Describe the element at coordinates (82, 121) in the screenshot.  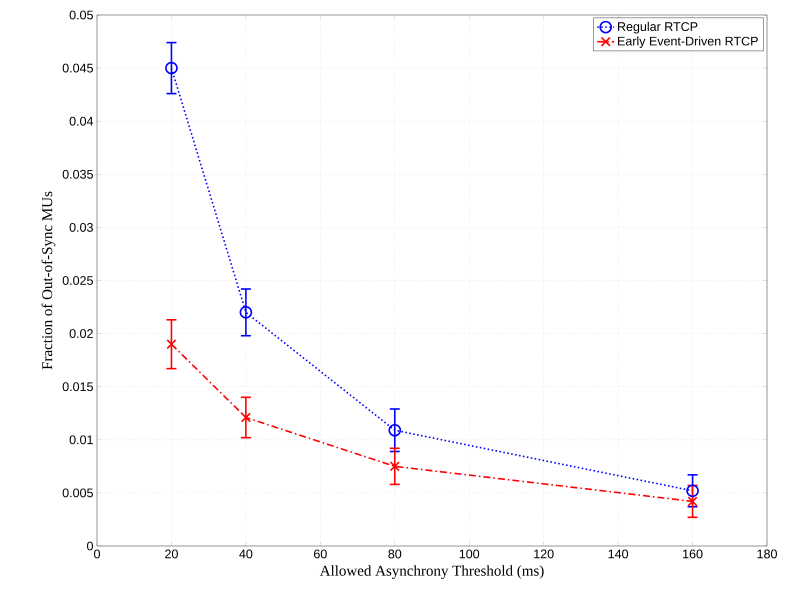
I see `y-tick-label: 0.04` at that location.